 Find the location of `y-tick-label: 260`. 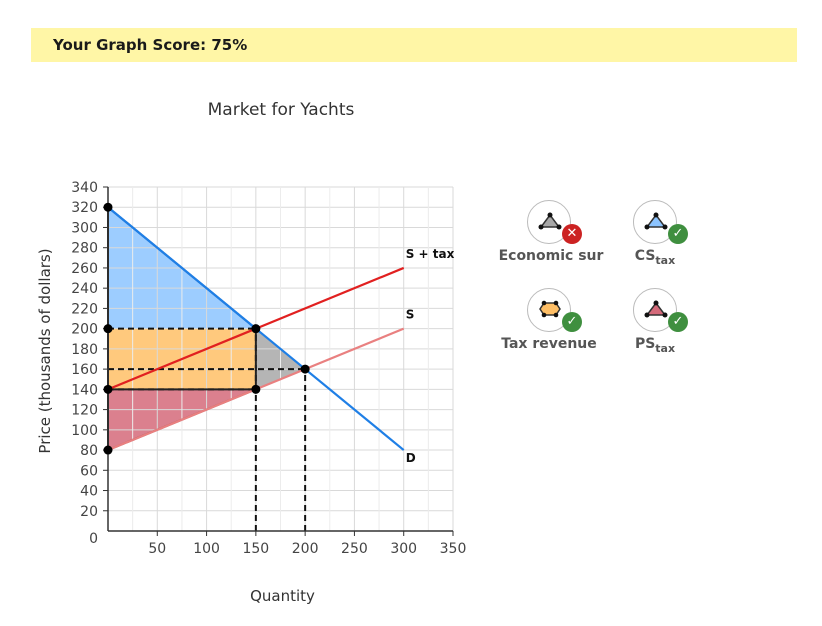

y-tick-label: 260 is located at coordinates (84, 269).